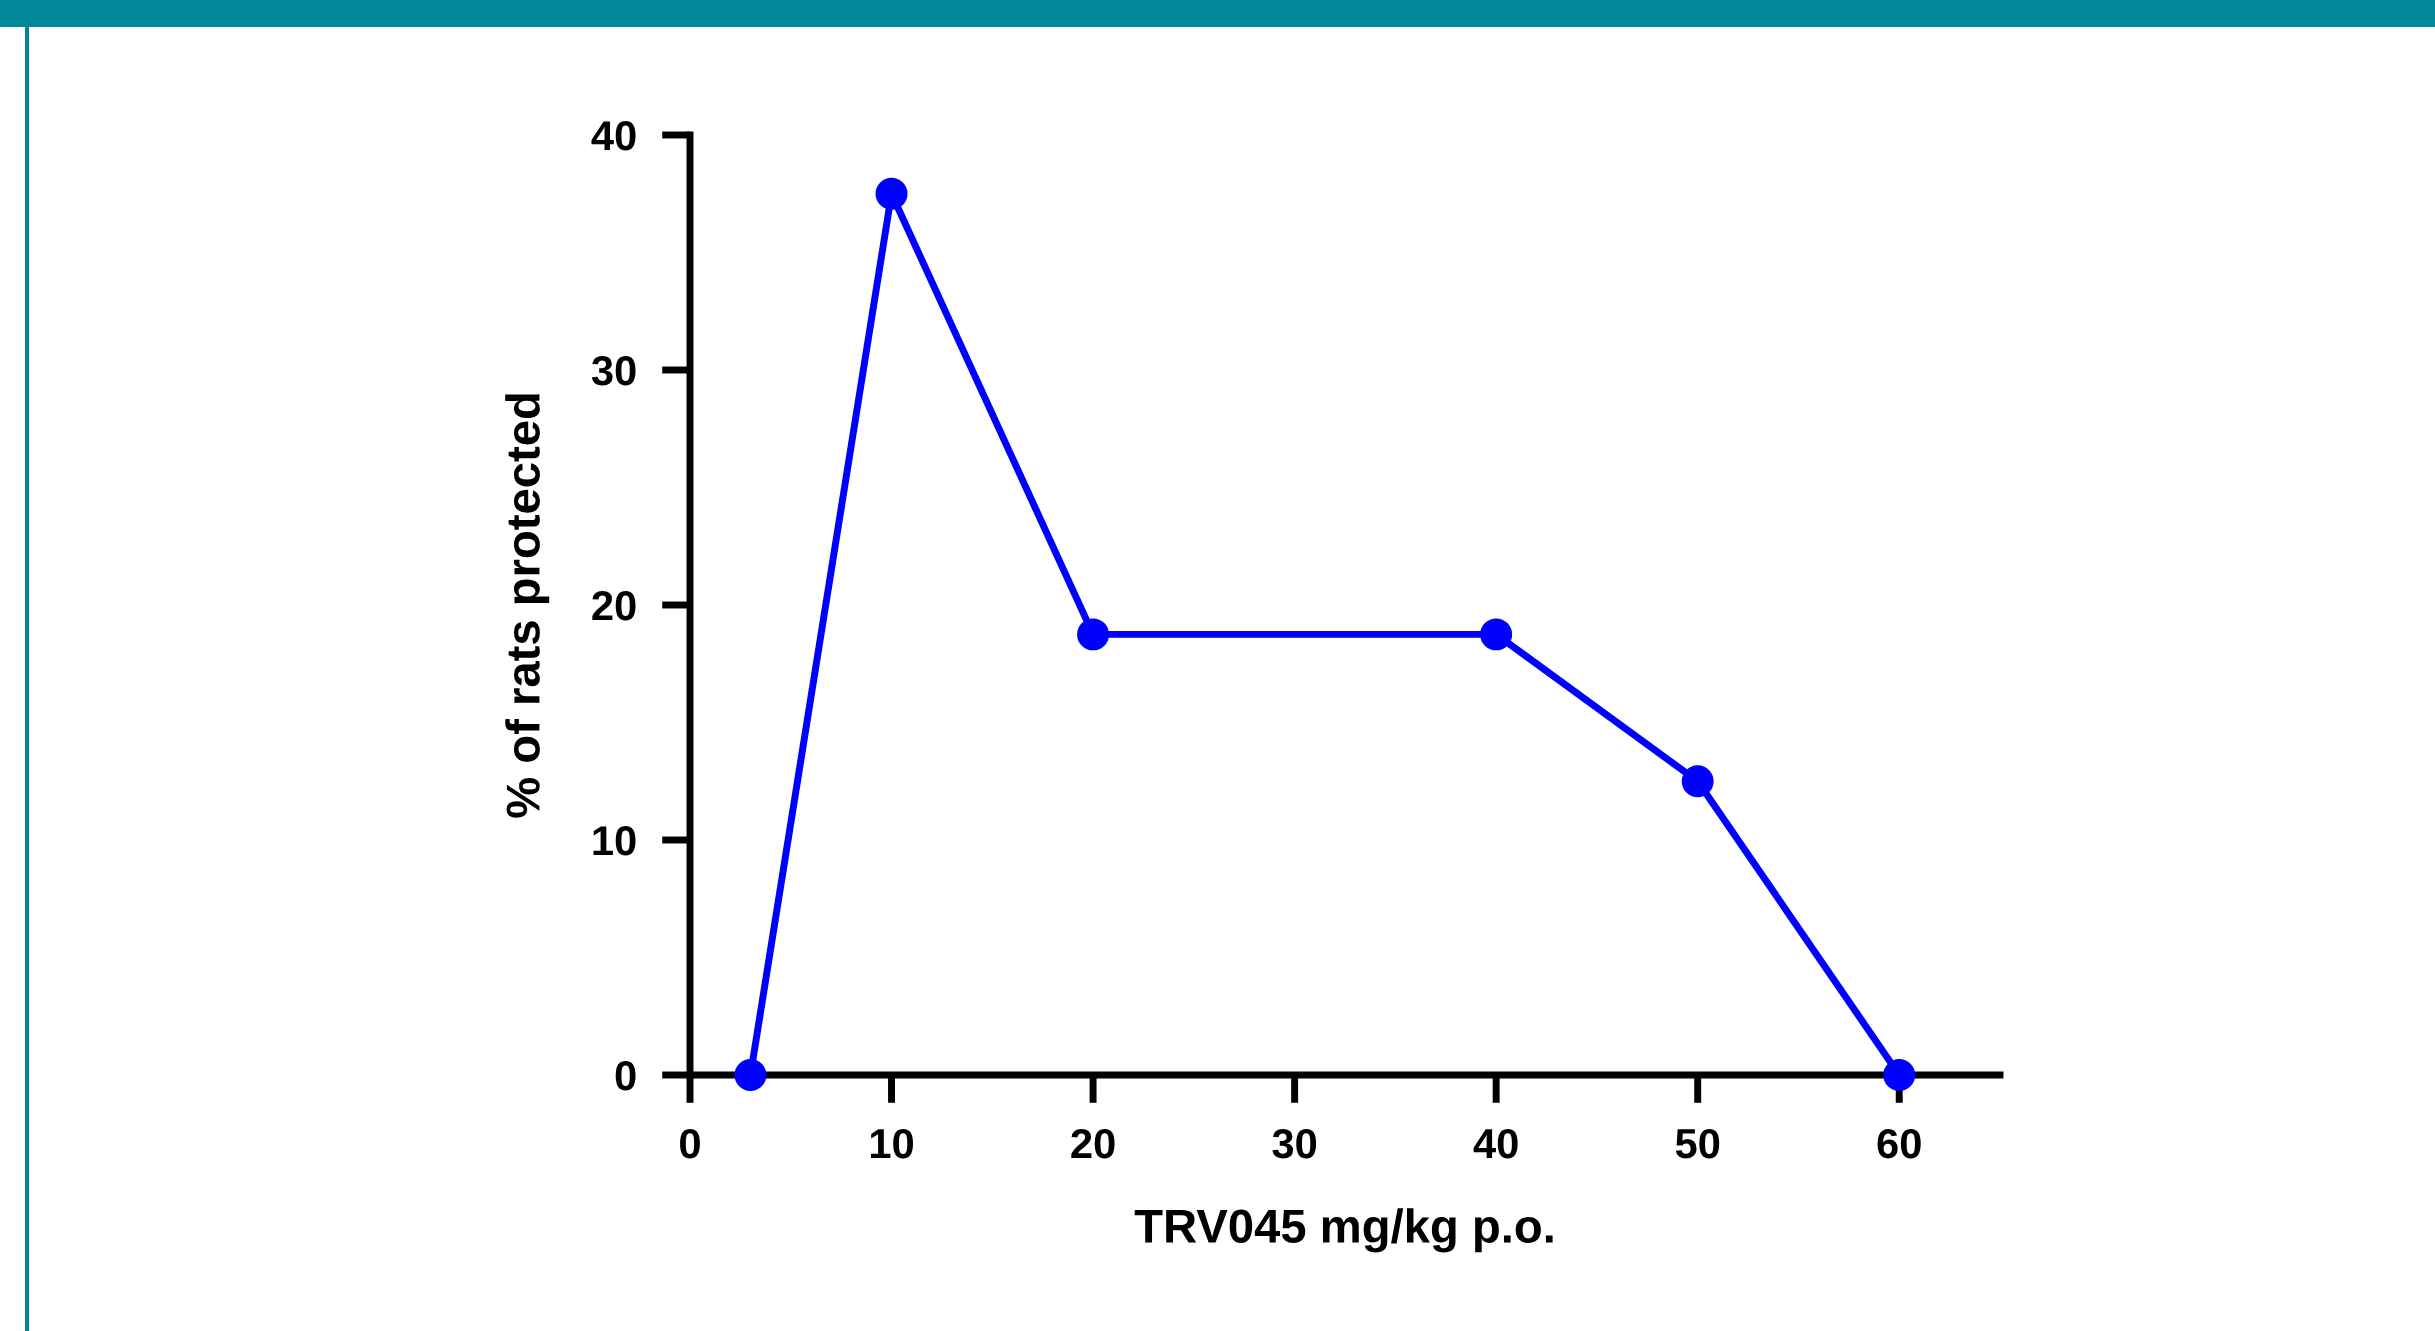  Describe the element at coordinates (1294, 1143) in the screenshot. I see `x-tick-label: 30` at that location.